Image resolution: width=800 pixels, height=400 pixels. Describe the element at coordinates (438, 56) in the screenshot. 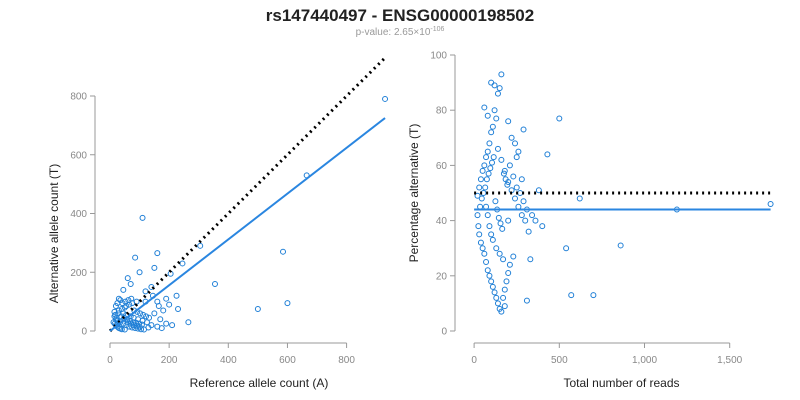

I see `right-y-tick-label: 100` at that location.